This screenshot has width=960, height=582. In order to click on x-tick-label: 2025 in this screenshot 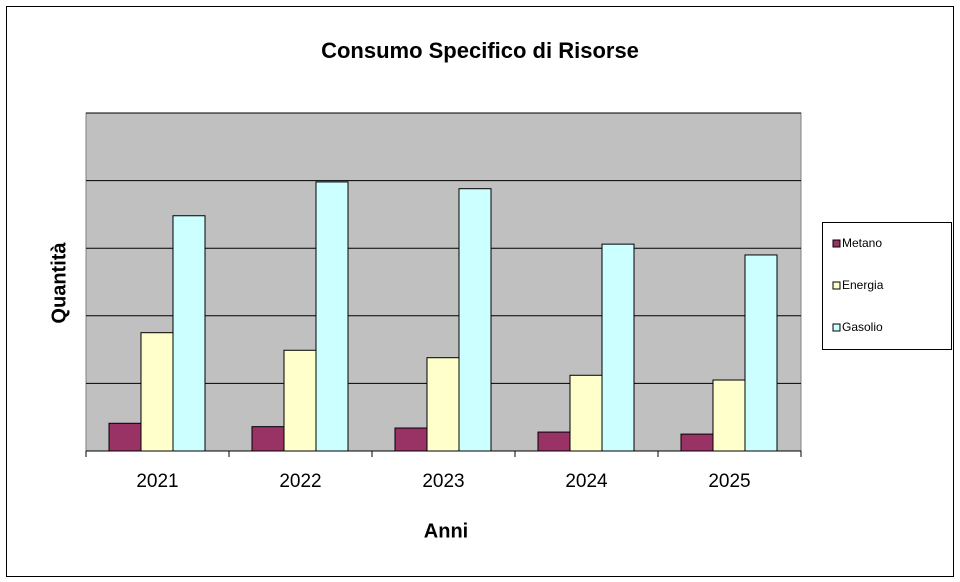, I will do `click(729, 481)`.